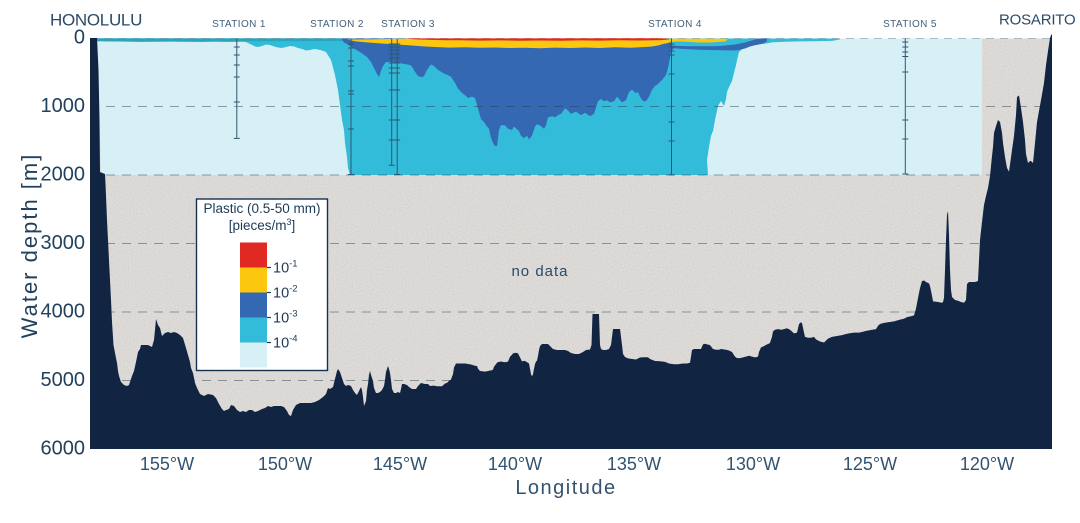  I want to click on svg-text: STATION 5, so click(910, 24).